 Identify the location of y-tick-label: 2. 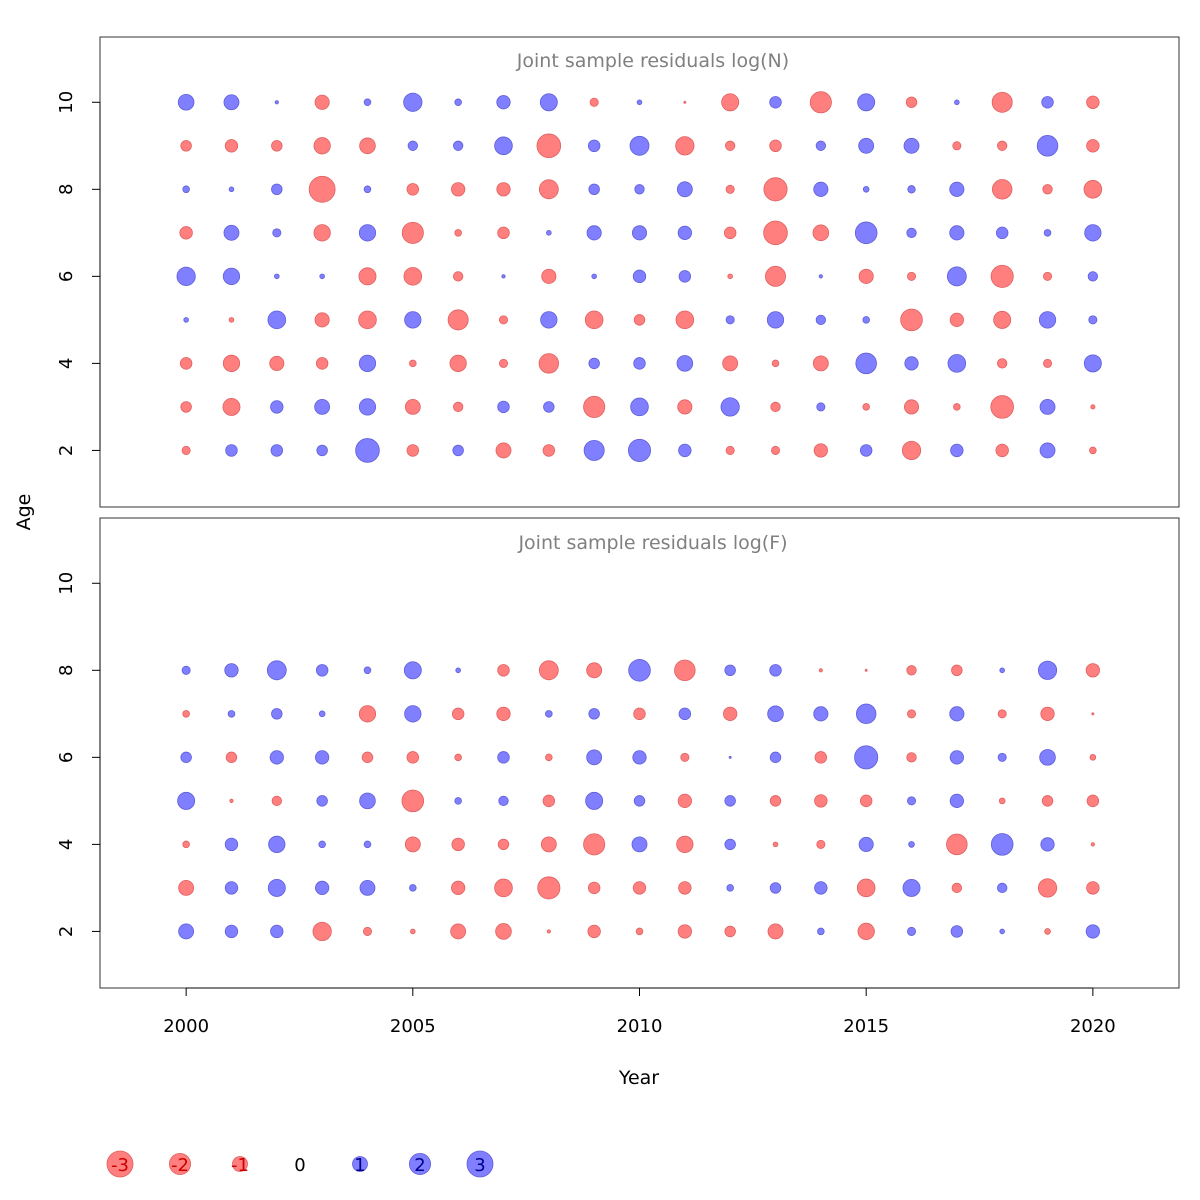
(66, 931).